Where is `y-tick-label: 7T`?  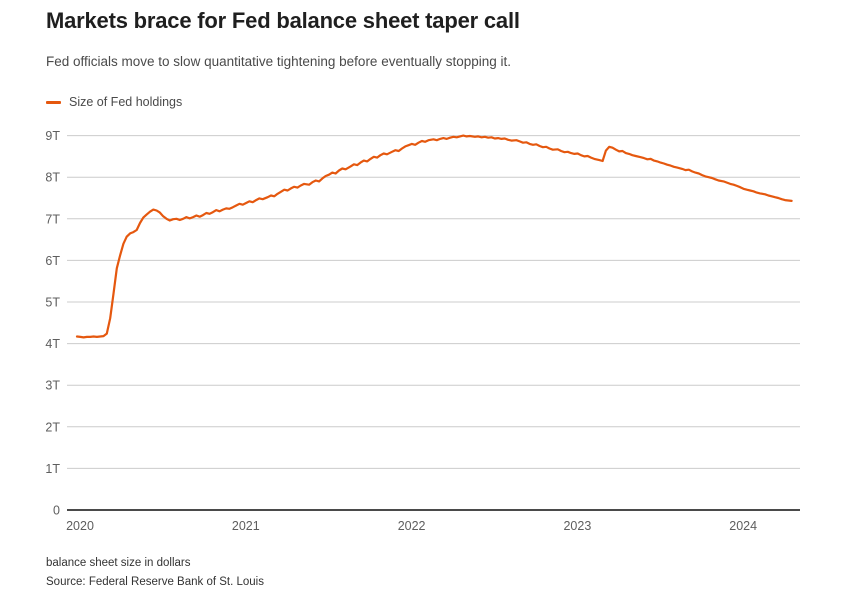
y-tick-label: 7T is located at coordinates (52, 219).